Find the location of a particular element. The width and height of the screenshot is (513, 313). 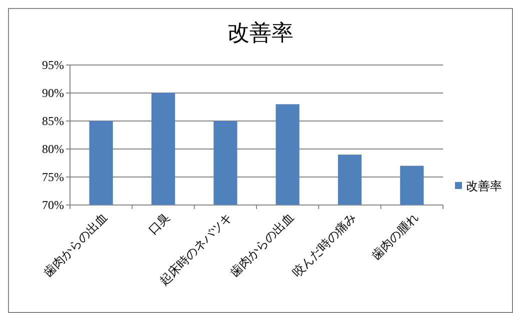

y-tick-label: 75% is located at coordinates (53, 177).